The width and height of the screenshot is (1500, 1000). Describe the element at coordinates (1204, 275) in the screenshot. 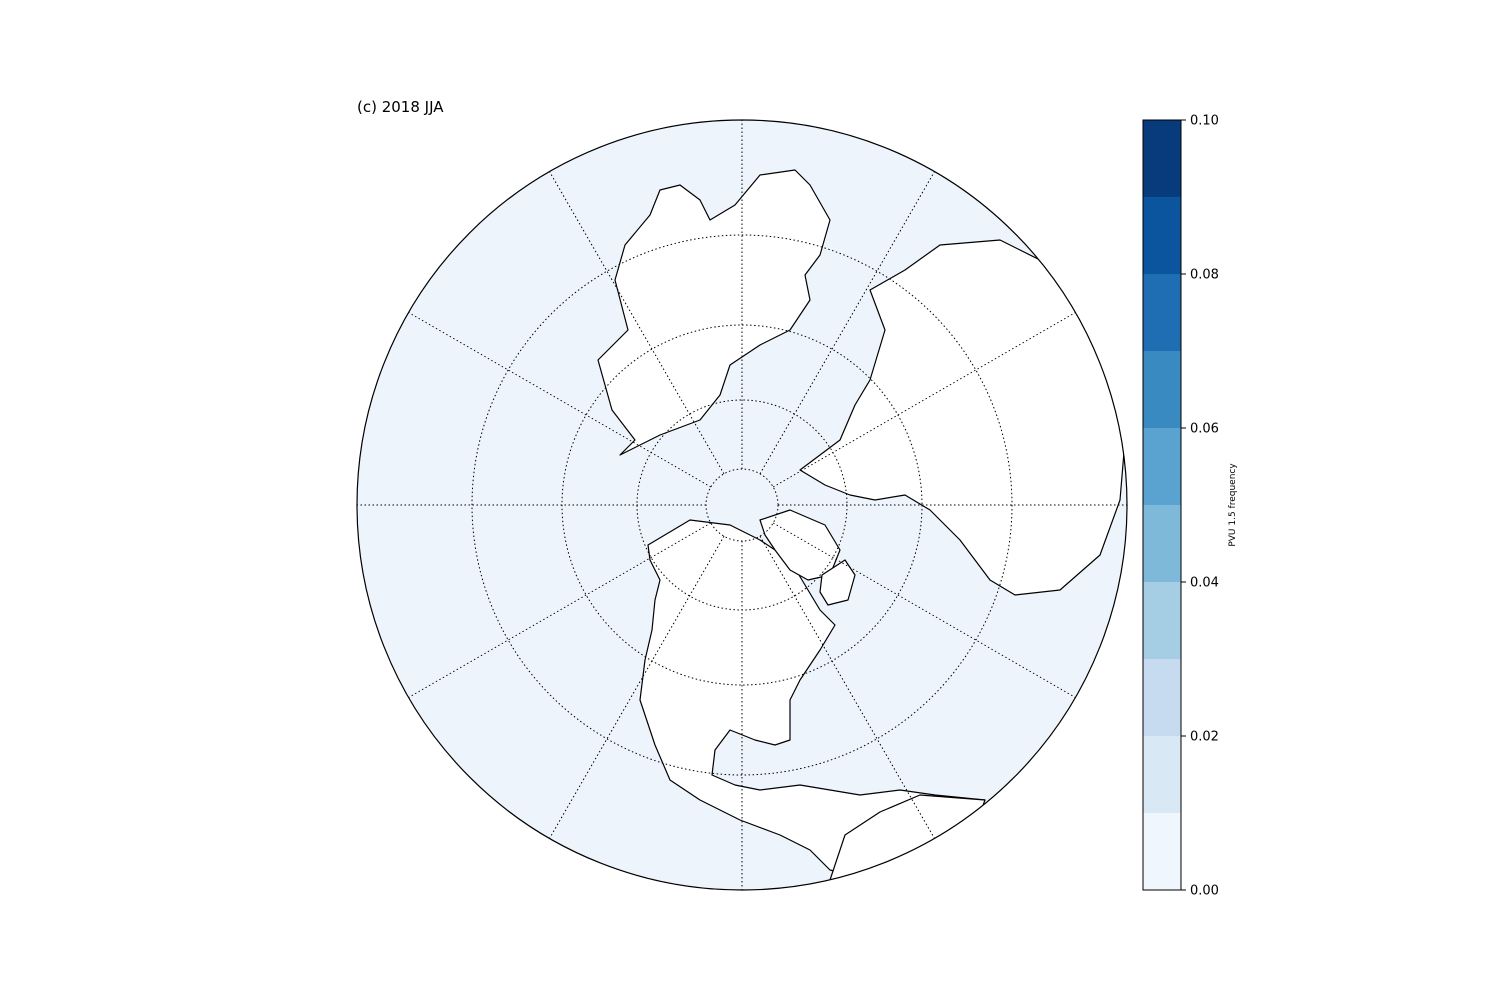

I see `colorbar-tick-label: 0.08` at that location.